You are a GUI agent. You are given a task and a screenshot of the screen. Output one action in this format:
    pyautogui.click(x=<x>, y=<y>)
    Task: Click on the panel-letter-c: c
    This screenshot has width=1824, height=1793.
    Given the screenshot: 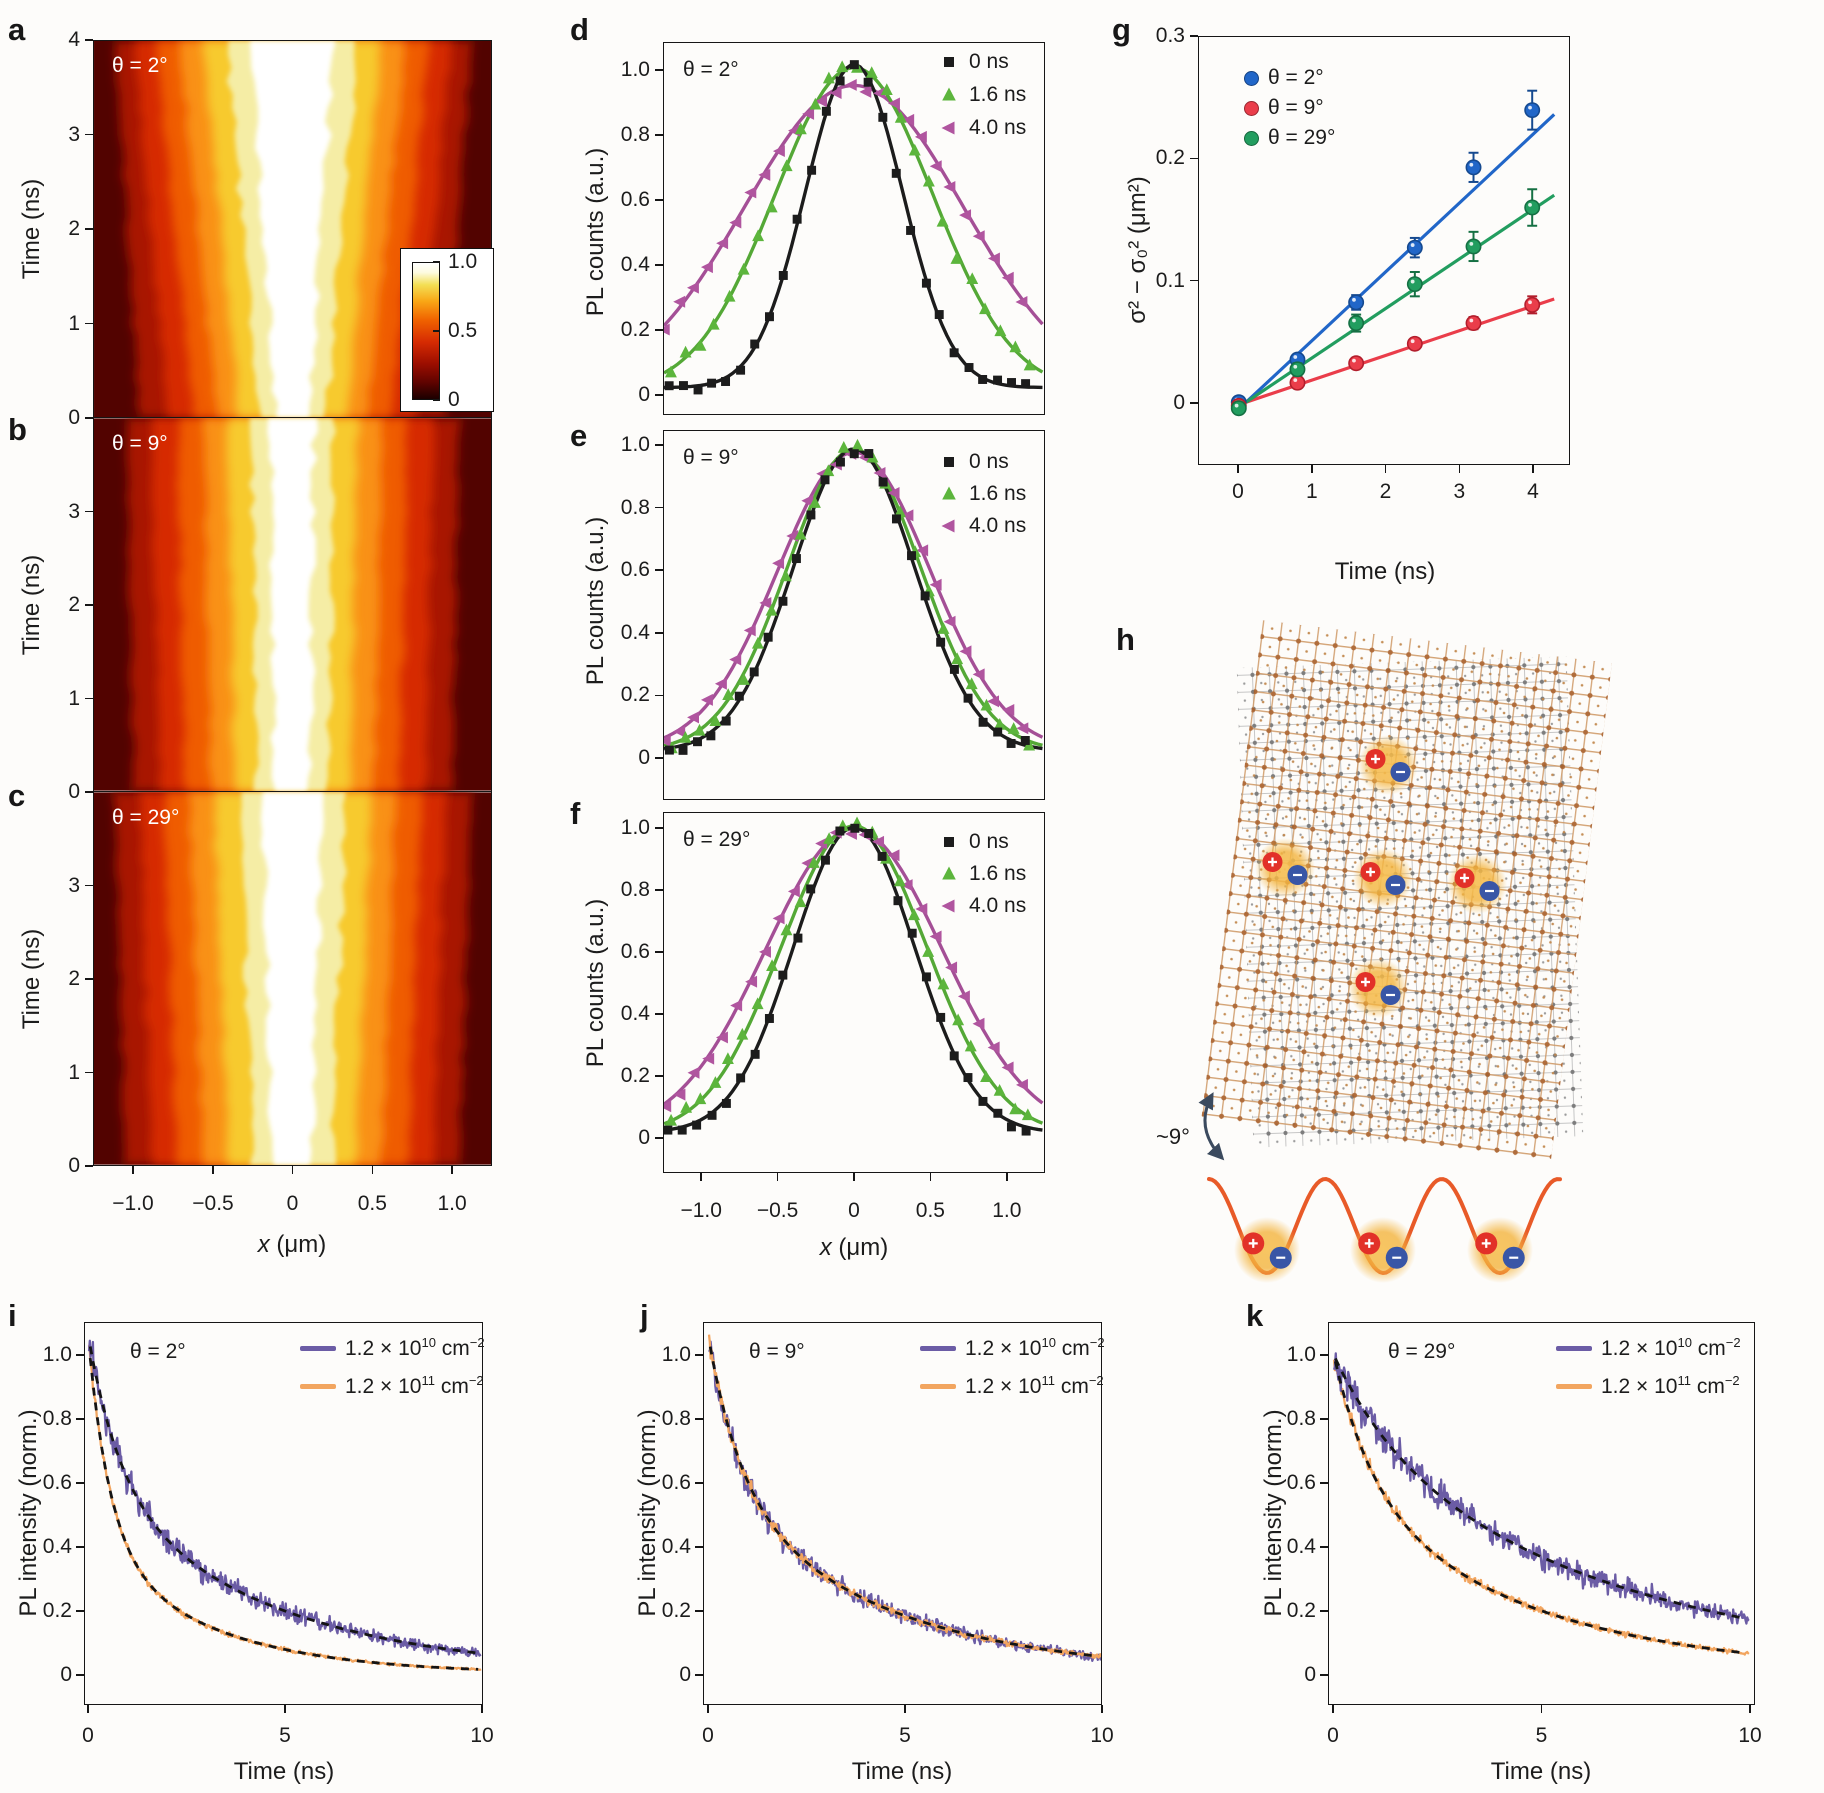 What is the action you would take?
    pyautogui.click(x=17, y=795)
    